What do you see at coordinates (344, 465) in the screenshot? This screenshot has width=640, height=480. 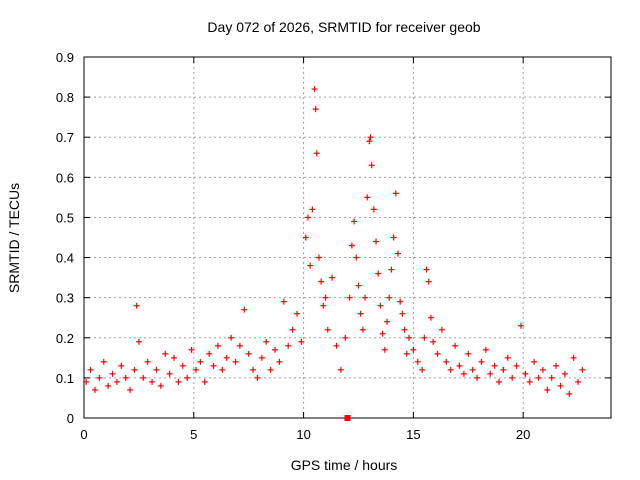 I see `x-axis-label: GPS time / hours` at bounding box center [344, 465].